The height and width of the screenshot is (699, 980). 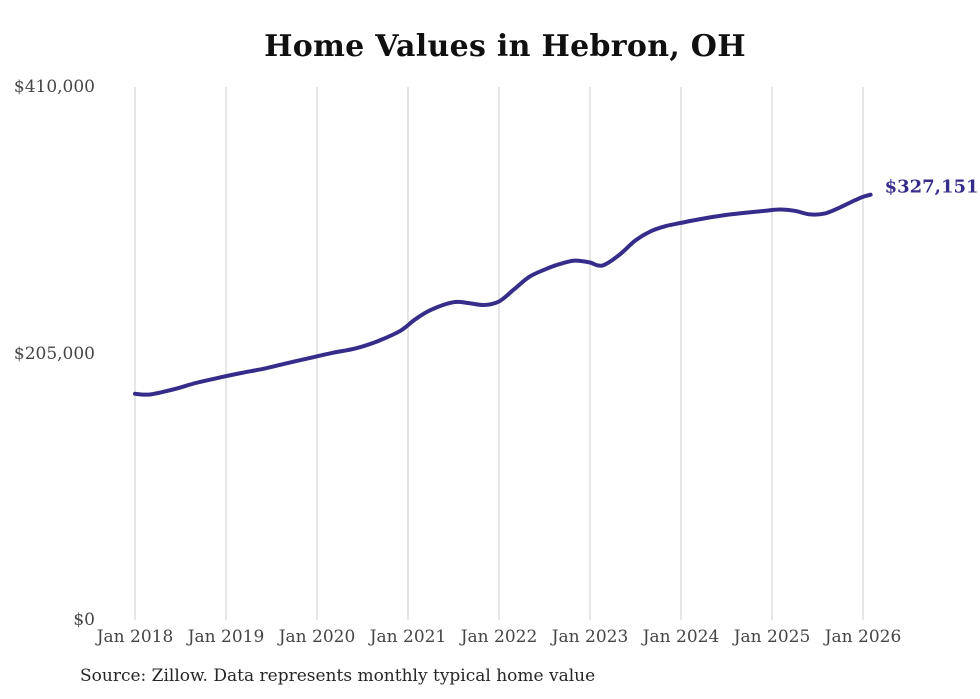 What do you see at coordinates (54, 87) in the screenshot?
I see `y-tick-label: $410,000` at bounding box center [54, 87].